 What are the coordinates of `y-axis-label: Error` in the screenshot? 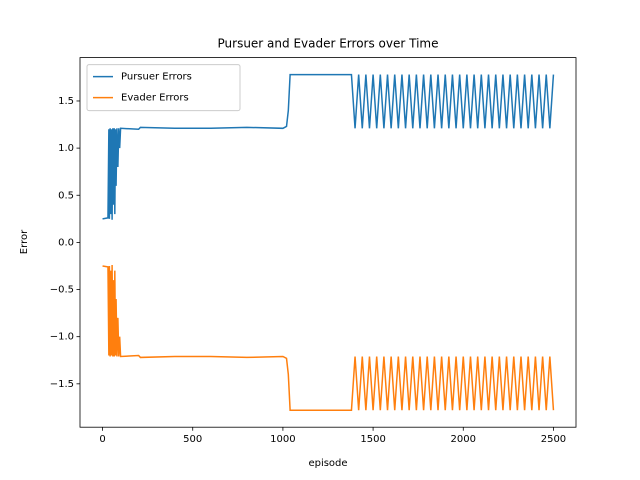 It's located at (24, 241).